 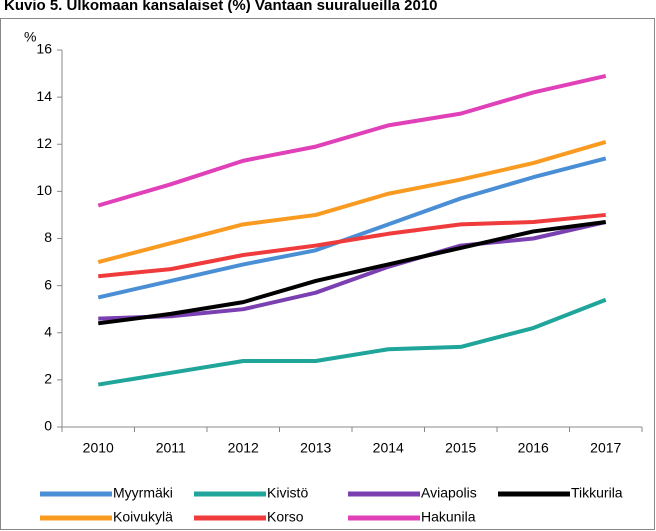 I want to click on y-tick-label: 2, so click(x=48, y=379).